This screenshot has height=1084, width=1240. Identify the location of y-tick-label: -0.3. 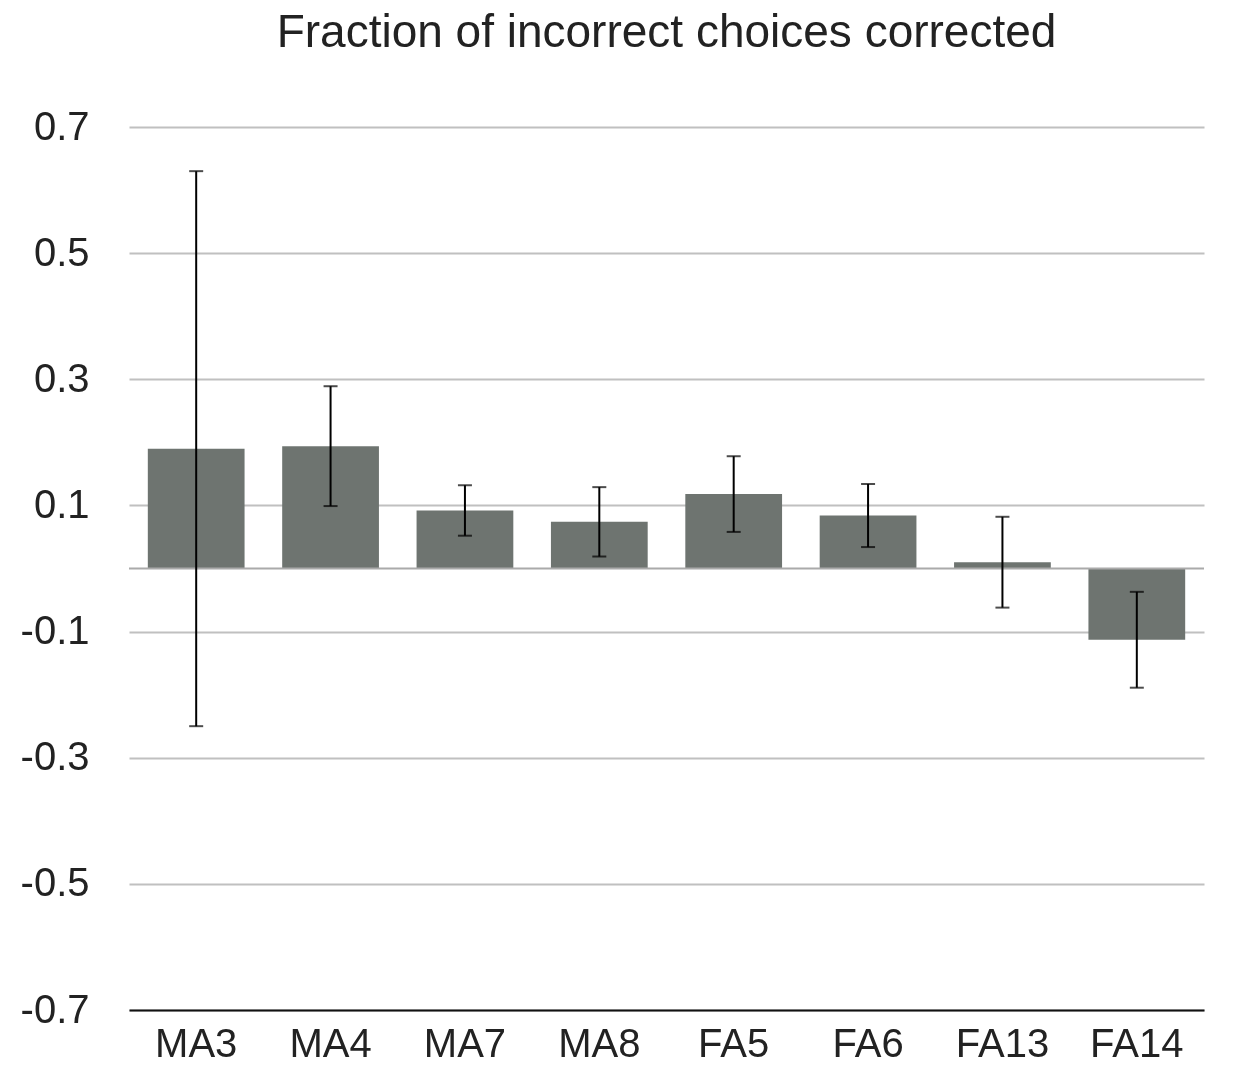
(55, 756).